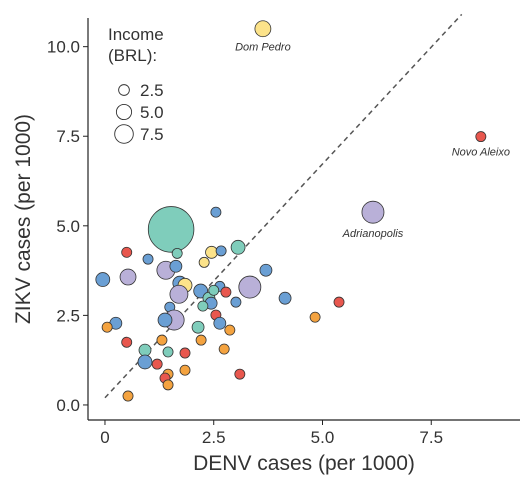 The width and height of the screenshot is (521, 488). What do you see at coordinates (63, 47) in the screenshot?
I see `y-tick-label: 10.0` at bounding box center [63, 47].